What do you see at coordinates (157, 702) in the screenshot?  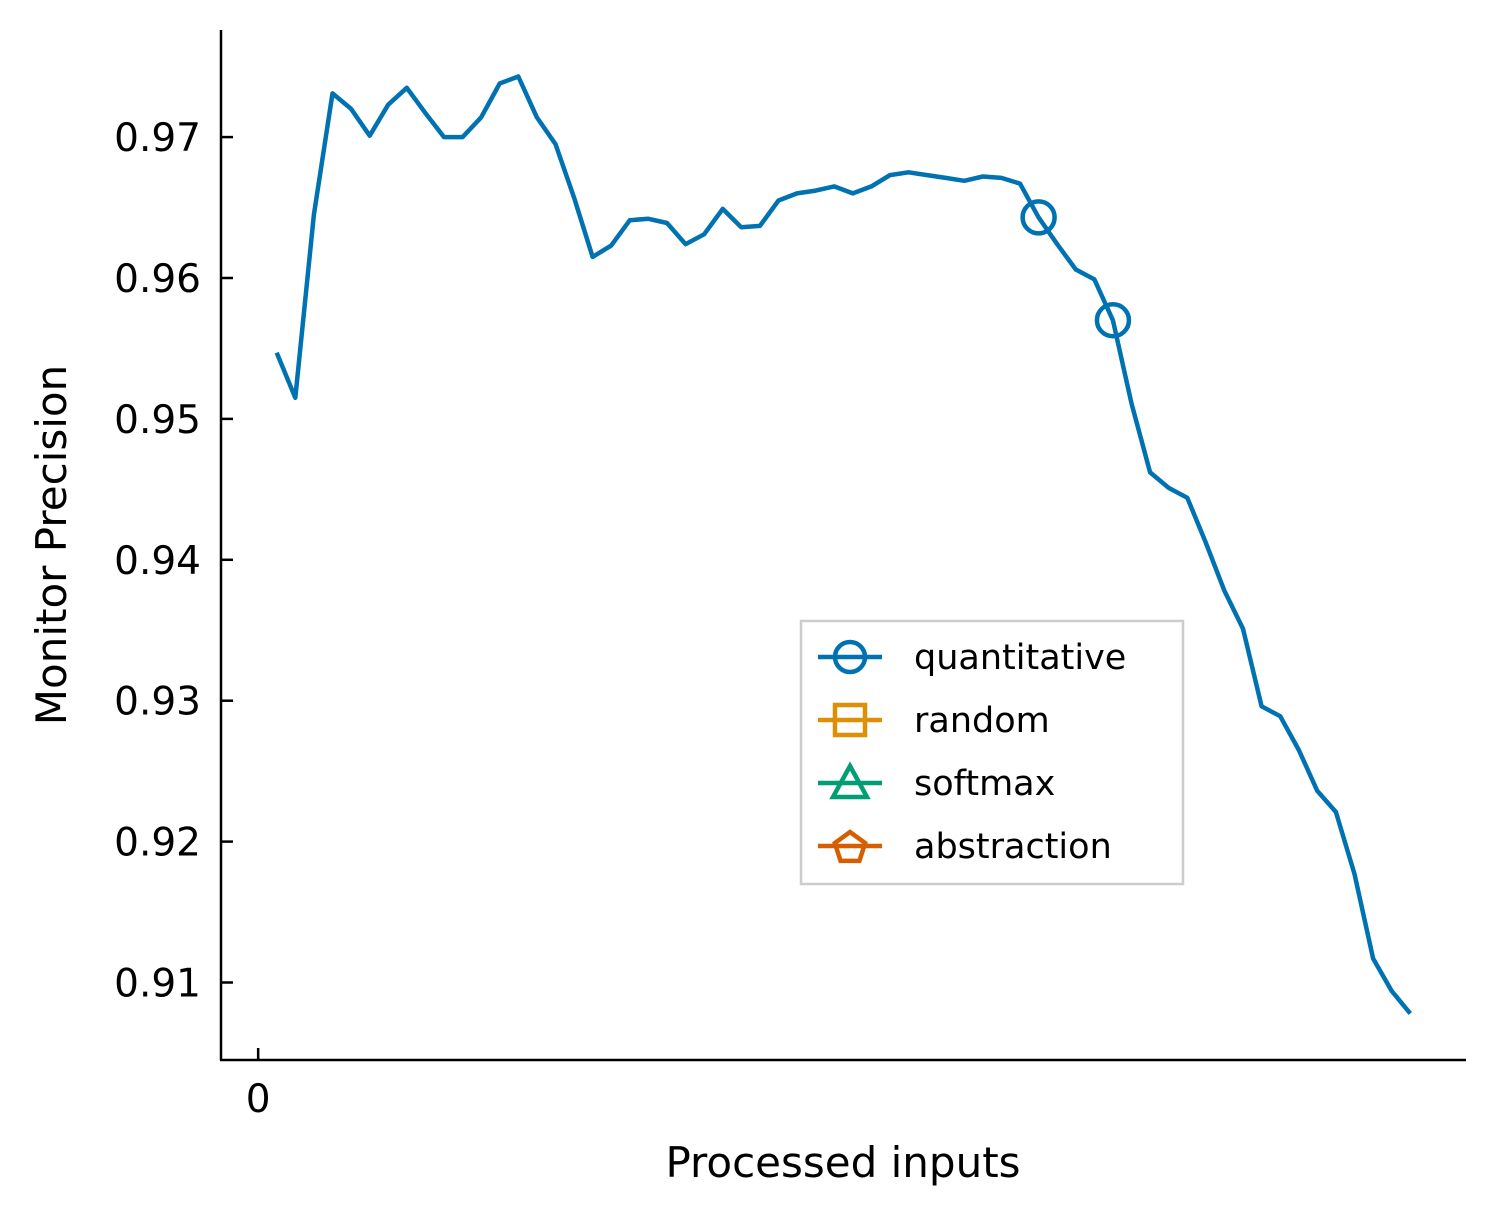 I see `y-tick-label: 0.93` at bounding box center [157, 702].